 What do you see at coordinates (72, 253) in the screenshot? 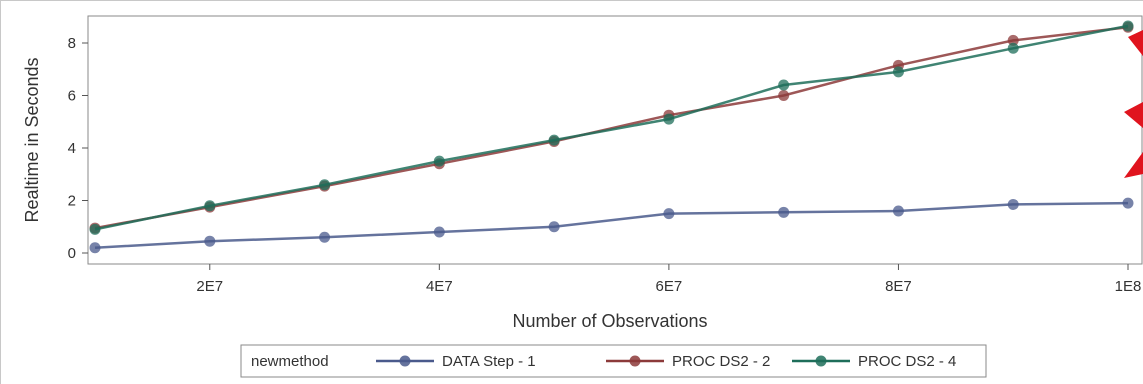
I see `y-tick-label: 0` at bounding box center [72, 253].